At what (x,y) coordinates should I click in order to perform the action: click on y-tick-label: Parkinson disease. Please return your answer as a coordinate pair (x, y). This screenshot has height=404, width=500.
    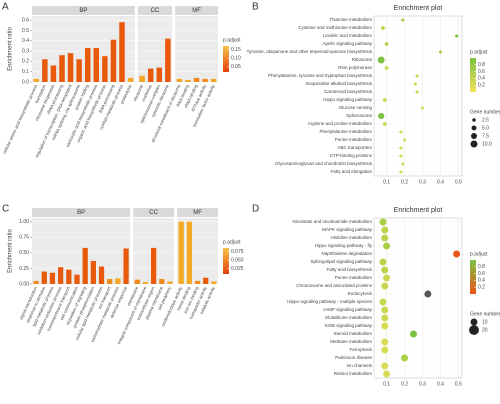
    Looking at the image, I should click on (353, 357).